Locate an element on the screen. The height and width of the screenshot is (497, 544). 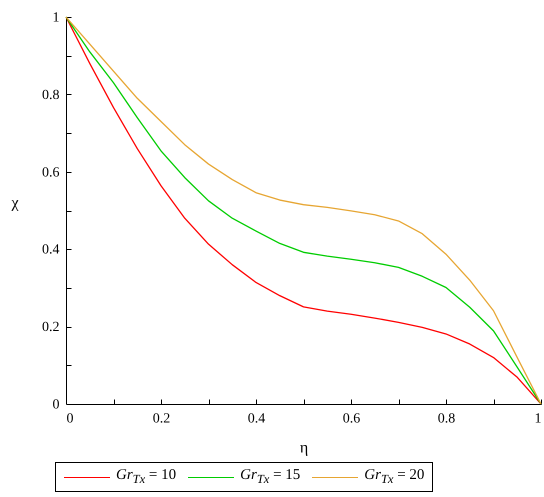
x-tick-label: 0.4 is located at coordinates (257, 419).